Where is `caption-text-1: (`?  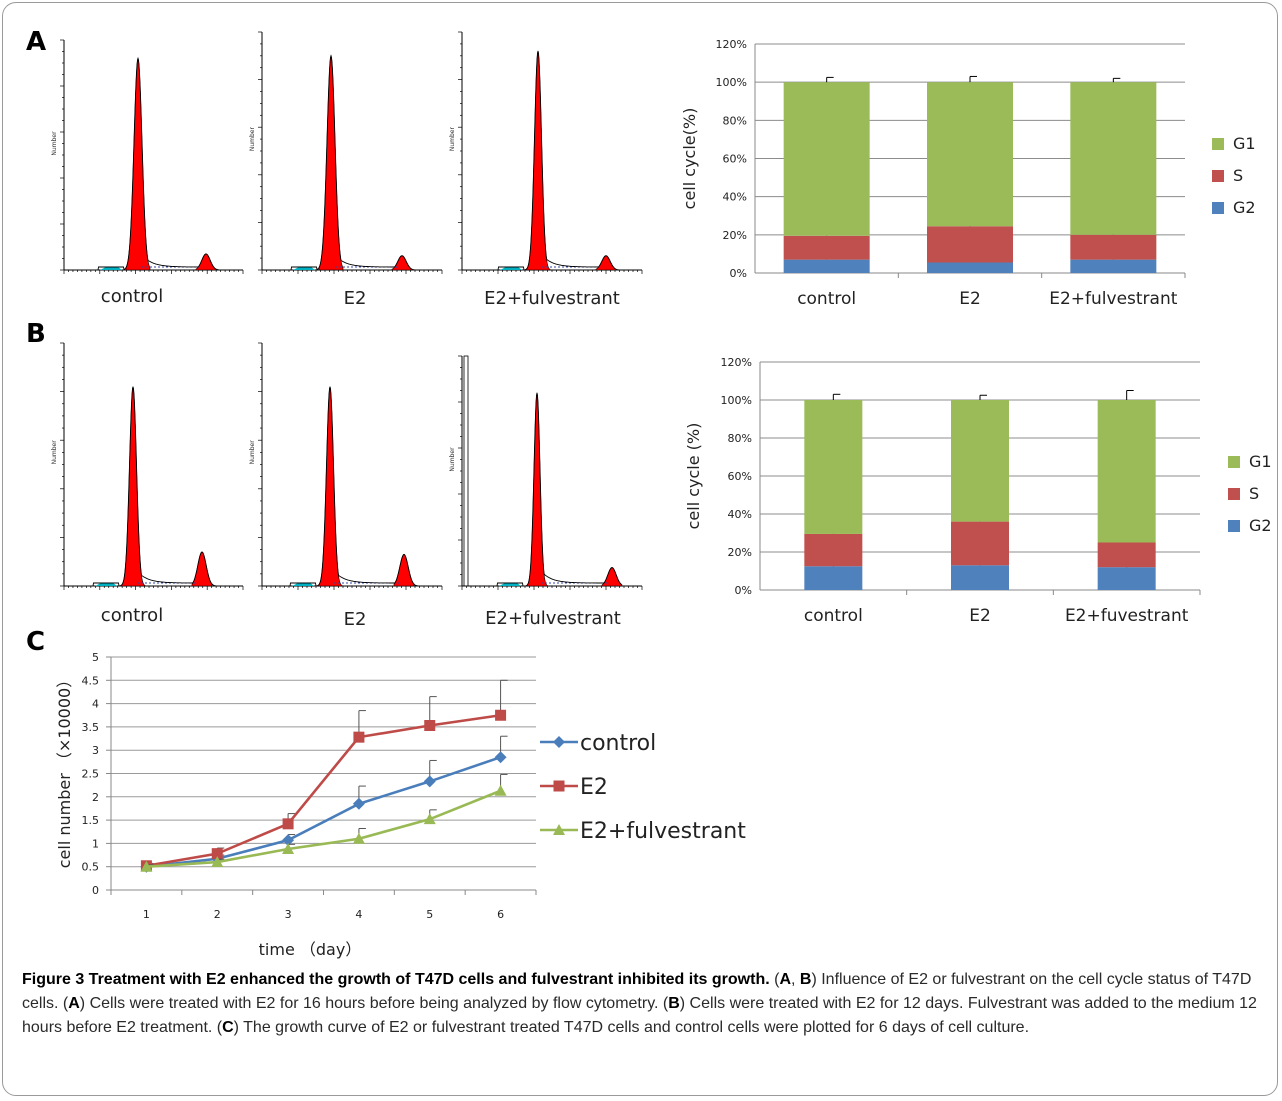
caption-text-1: ( is located at coordinates (774, 979).